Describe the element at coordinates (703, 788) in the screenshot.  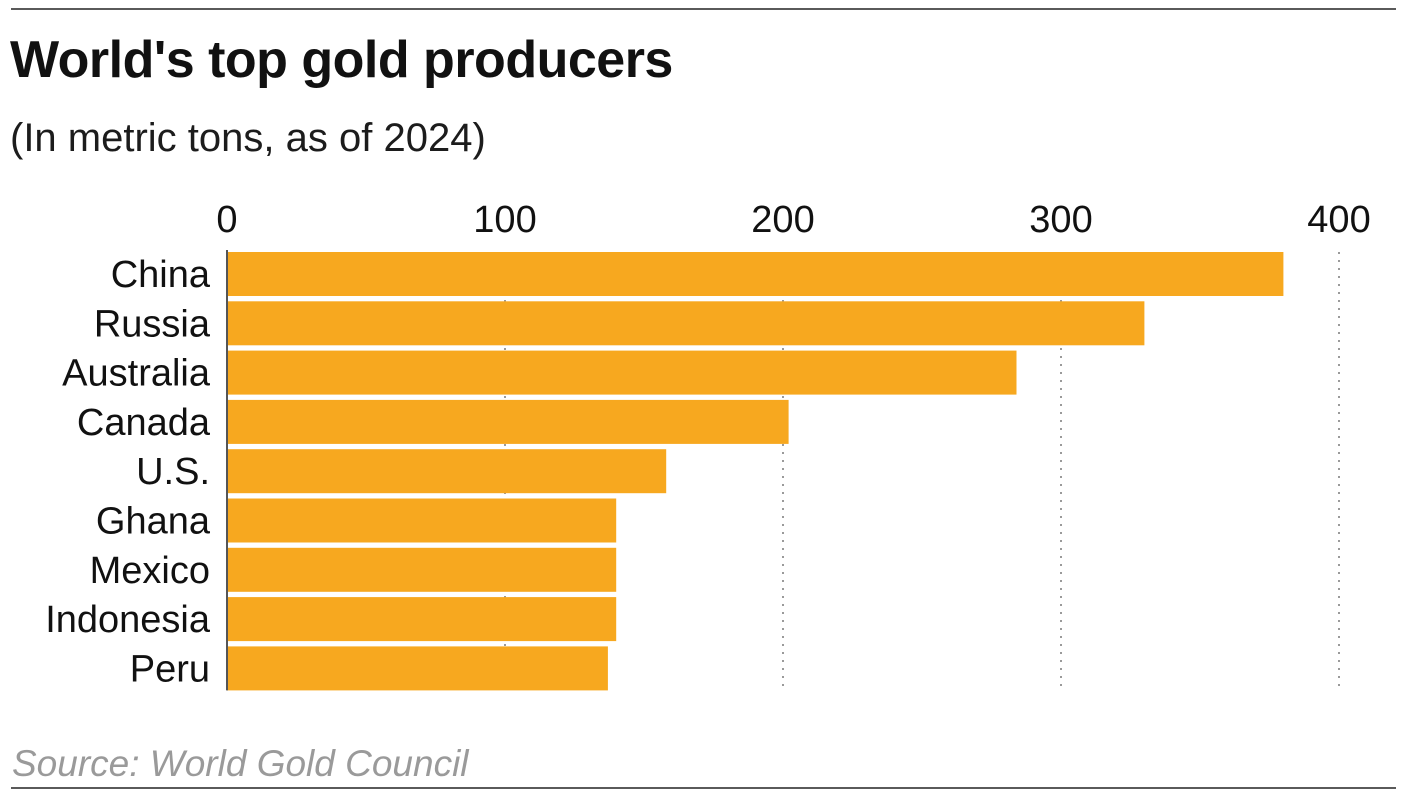
I see `bottom-rule` at that location.